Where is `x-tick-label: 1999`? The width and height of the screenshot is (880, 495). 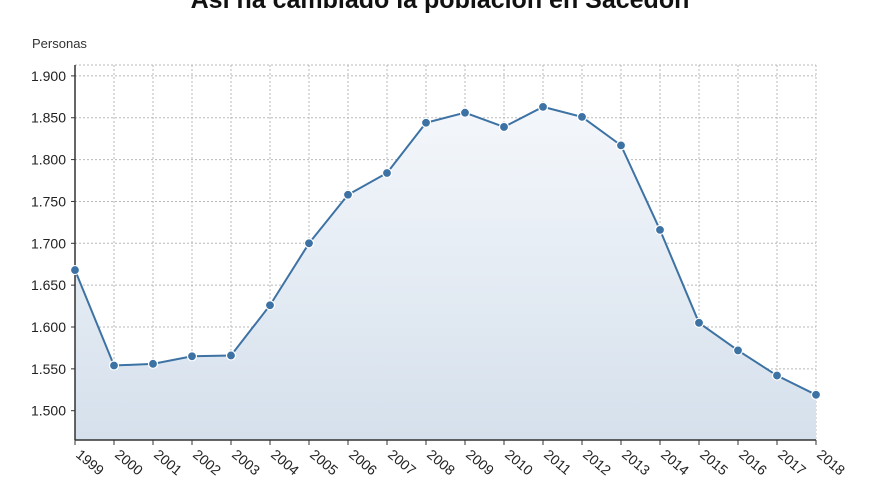
x-tick-label: 1999 is located at coordinates (90, 462).